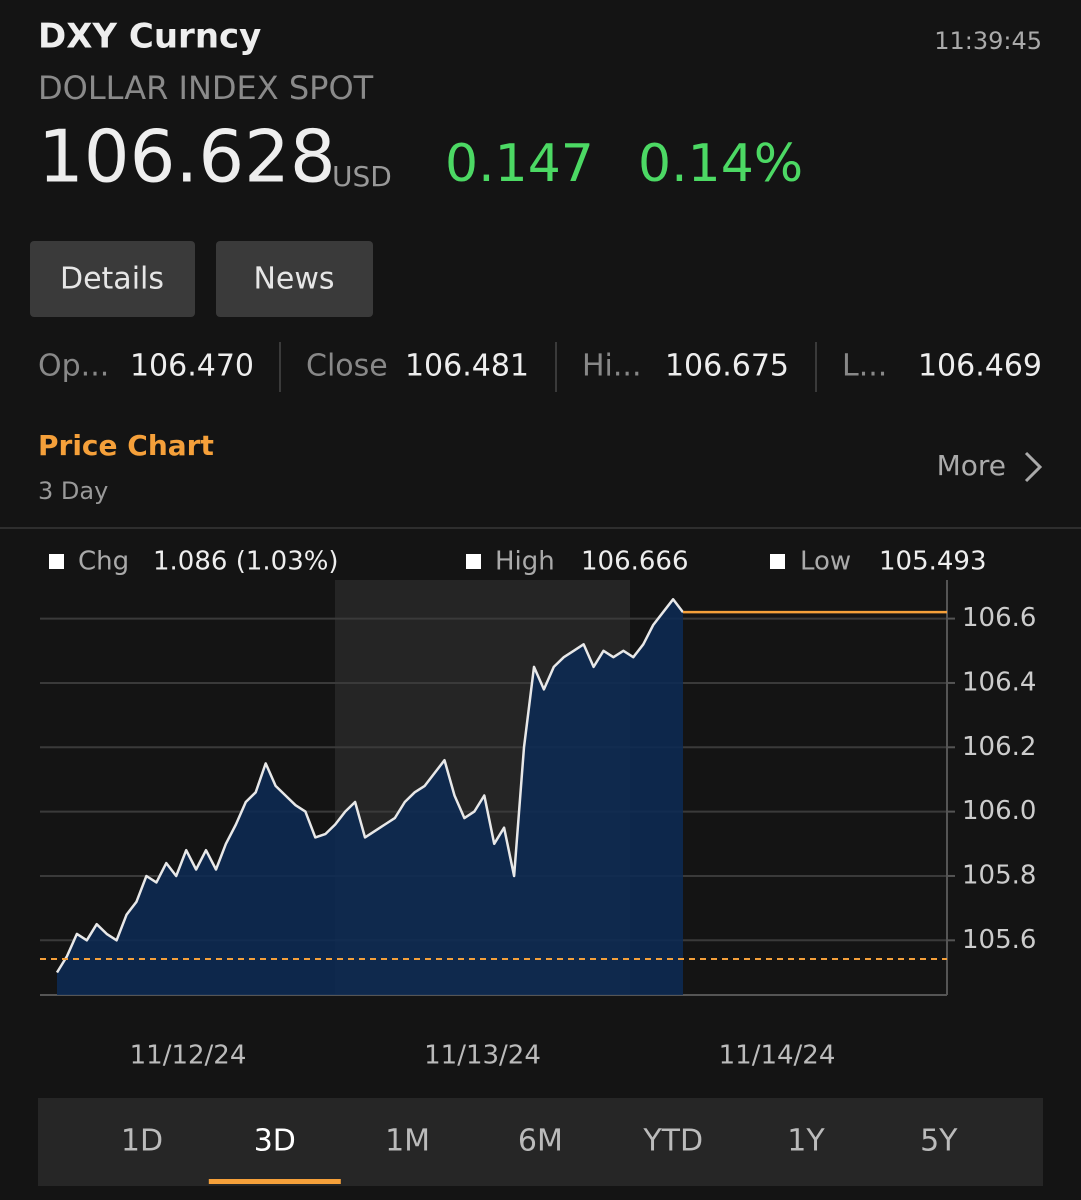  Describe the element at coordinates (635, 562) in the screenshot. I see `legend-value: 106.666` at that location.